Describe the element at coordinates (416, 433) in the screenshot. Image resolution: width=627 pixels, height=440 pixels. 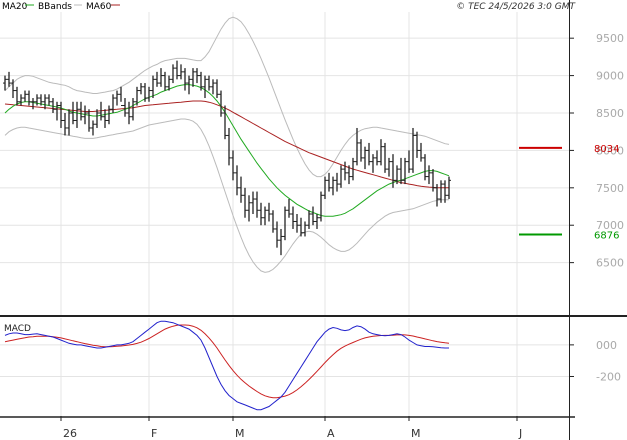
I see `x-tick-label-4: M` at that location.